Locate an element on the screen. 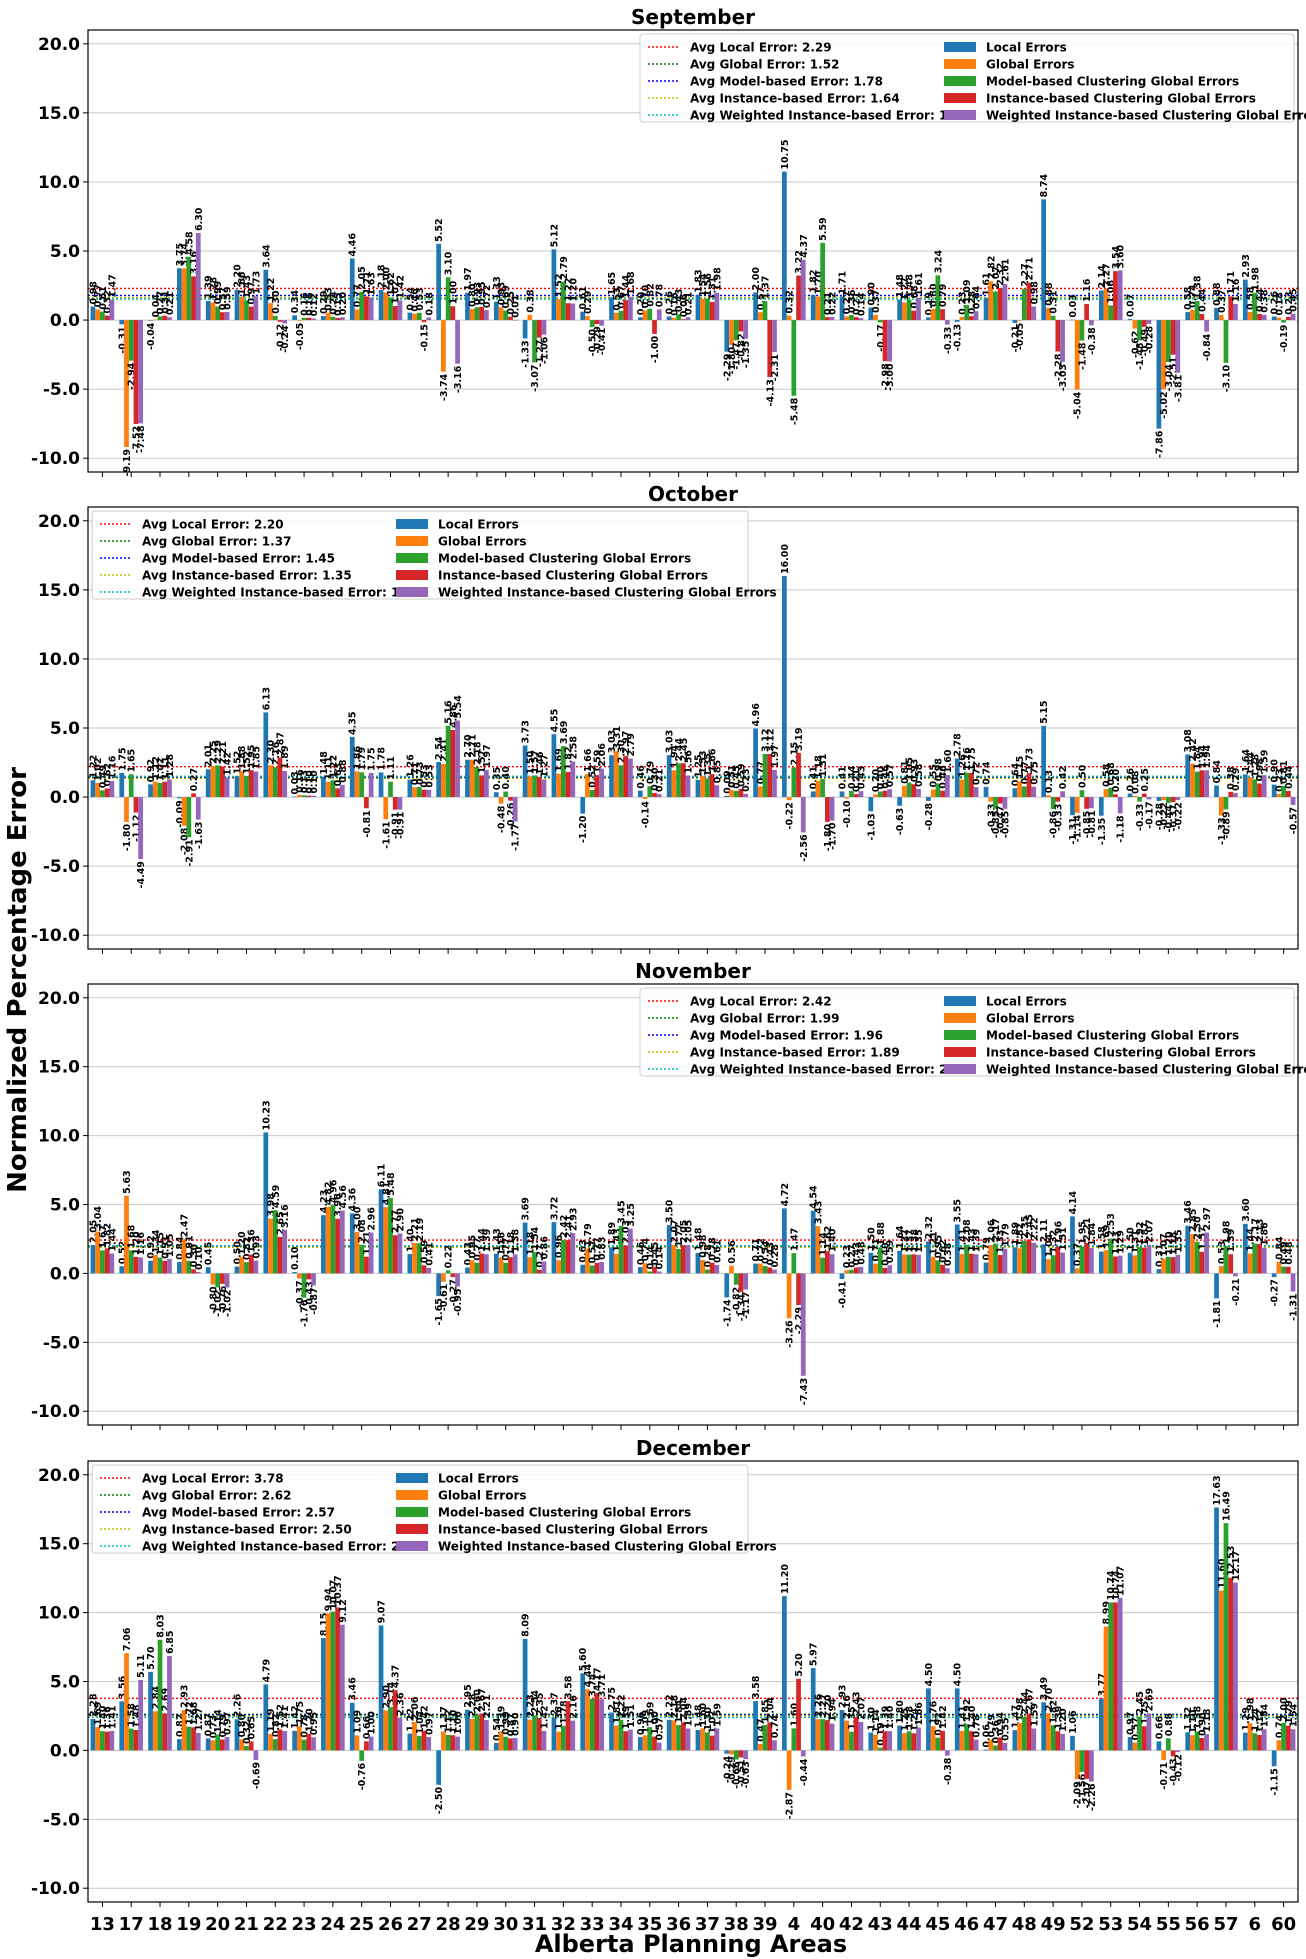 This screenshot has height=1959, width=1306. bar-value-label: 1.60 is located at coordinates (794, 1715).